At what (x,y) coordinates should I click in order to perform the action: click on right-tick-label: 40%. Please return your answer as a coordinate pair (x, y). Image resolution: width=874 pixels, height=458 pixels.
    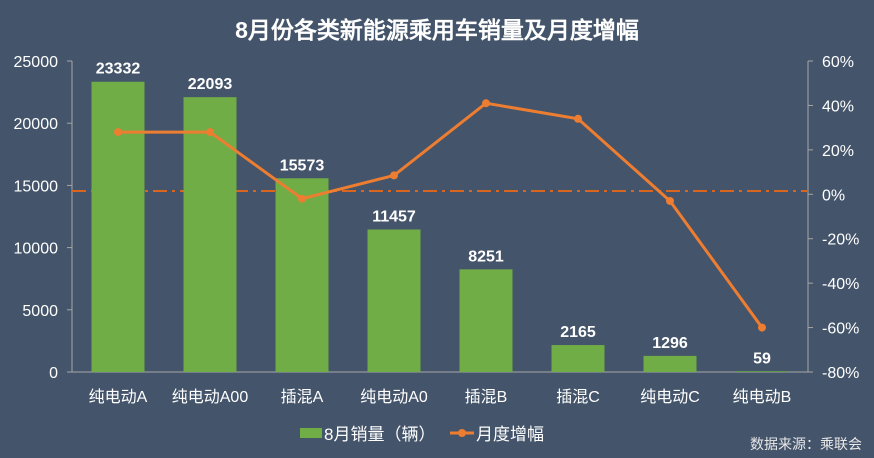
    Looking at the image, I should click on (838, 106).